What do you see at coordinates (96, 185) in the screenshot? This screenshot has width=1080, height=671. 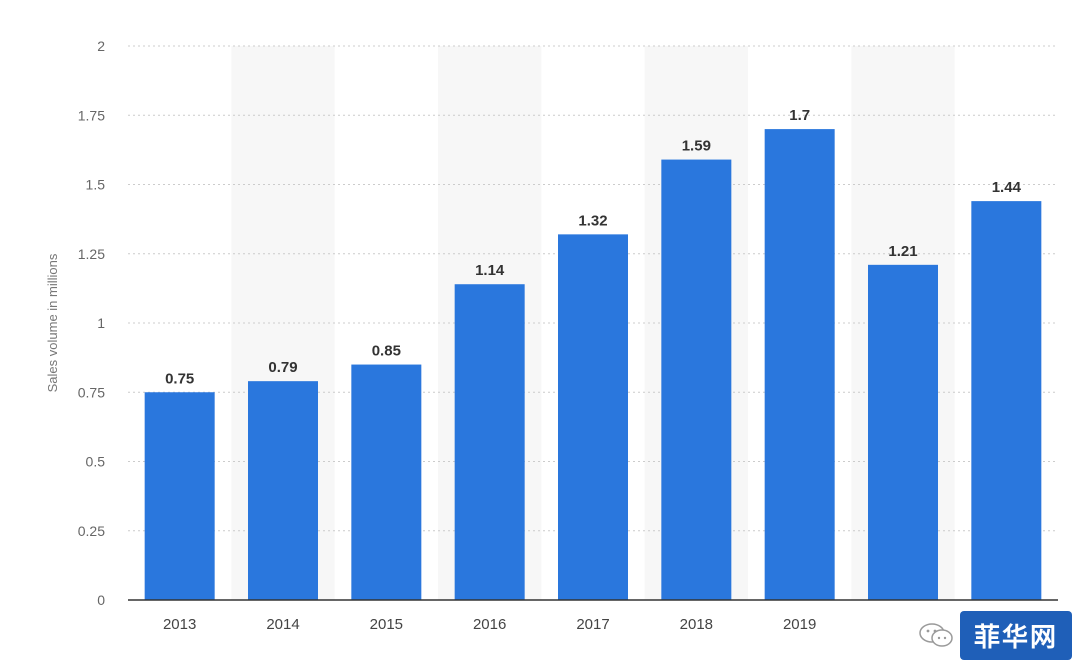 I see `y-tick-label: 1.5` at bounding box center [96, 185].